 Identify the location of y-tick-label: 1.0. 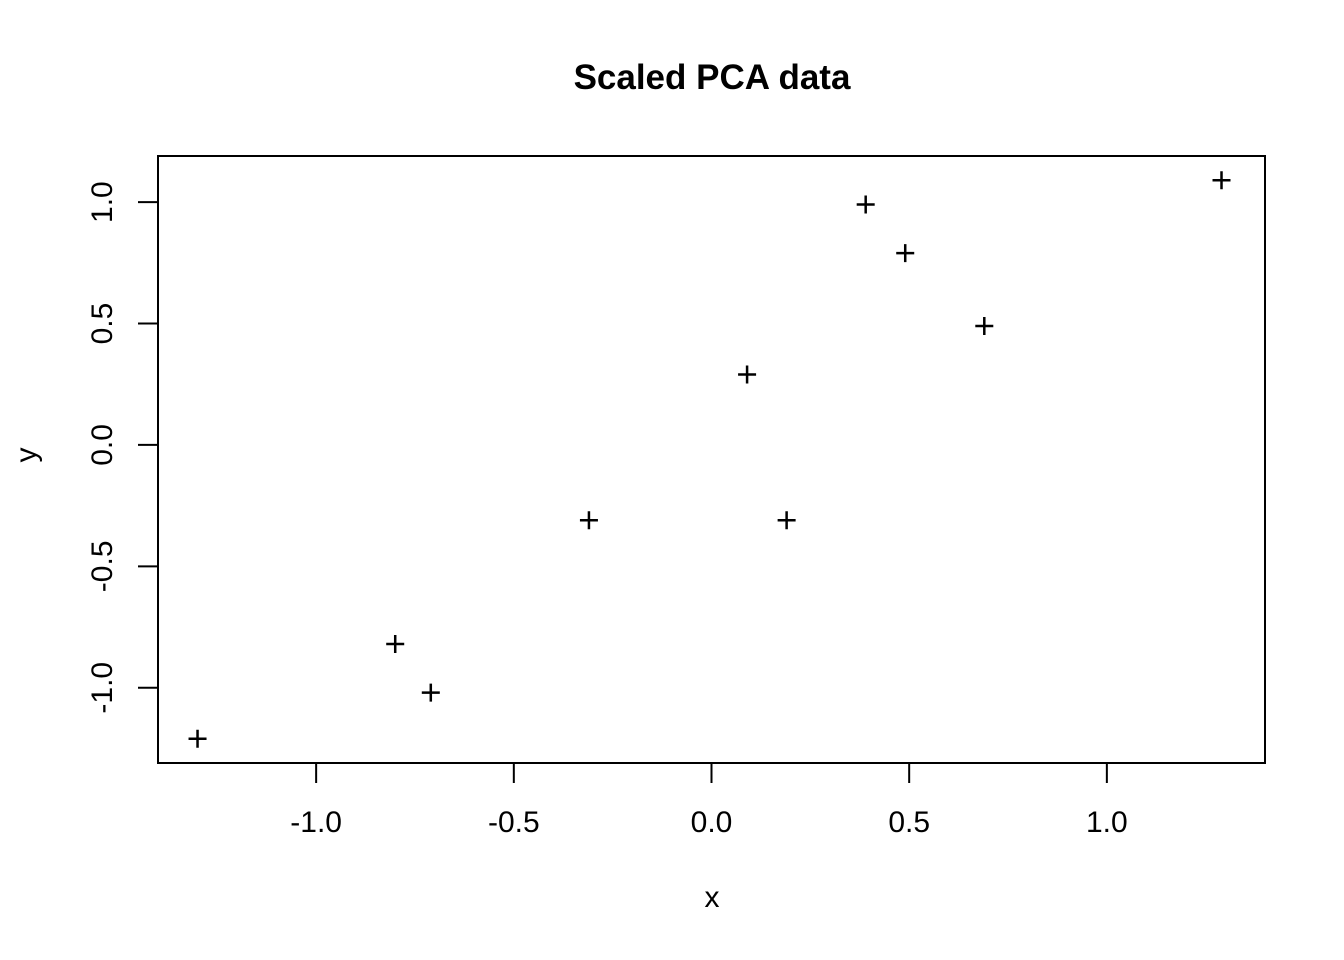
(102, 202).